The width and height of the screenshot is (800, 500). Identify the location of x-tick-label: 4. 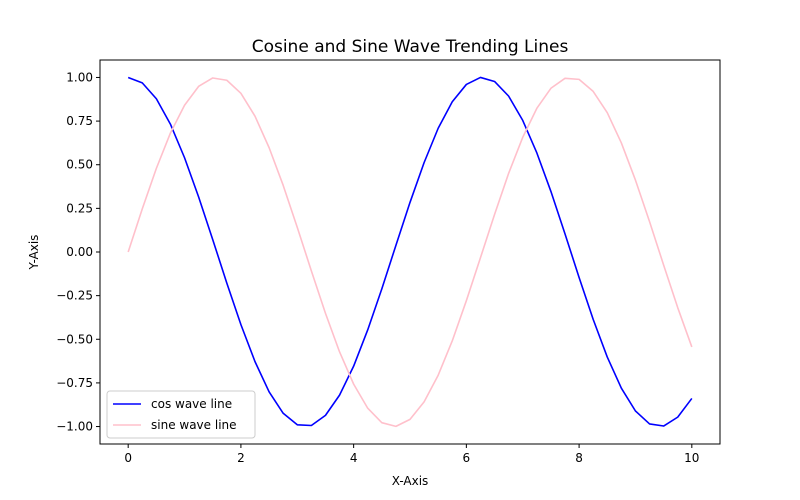
(354, 458).